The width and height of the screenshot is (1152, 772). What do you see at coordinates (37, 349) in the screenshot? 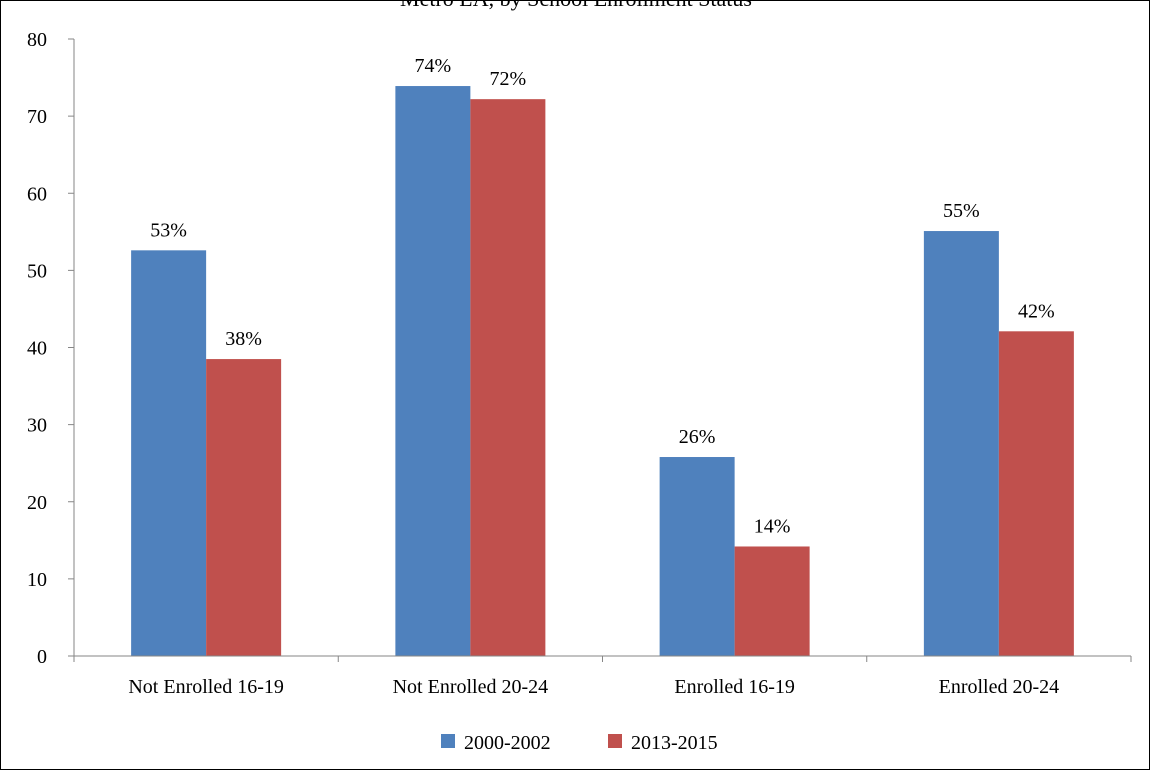
I see `y-tick-label: 40` at bounding box center [37, 349].